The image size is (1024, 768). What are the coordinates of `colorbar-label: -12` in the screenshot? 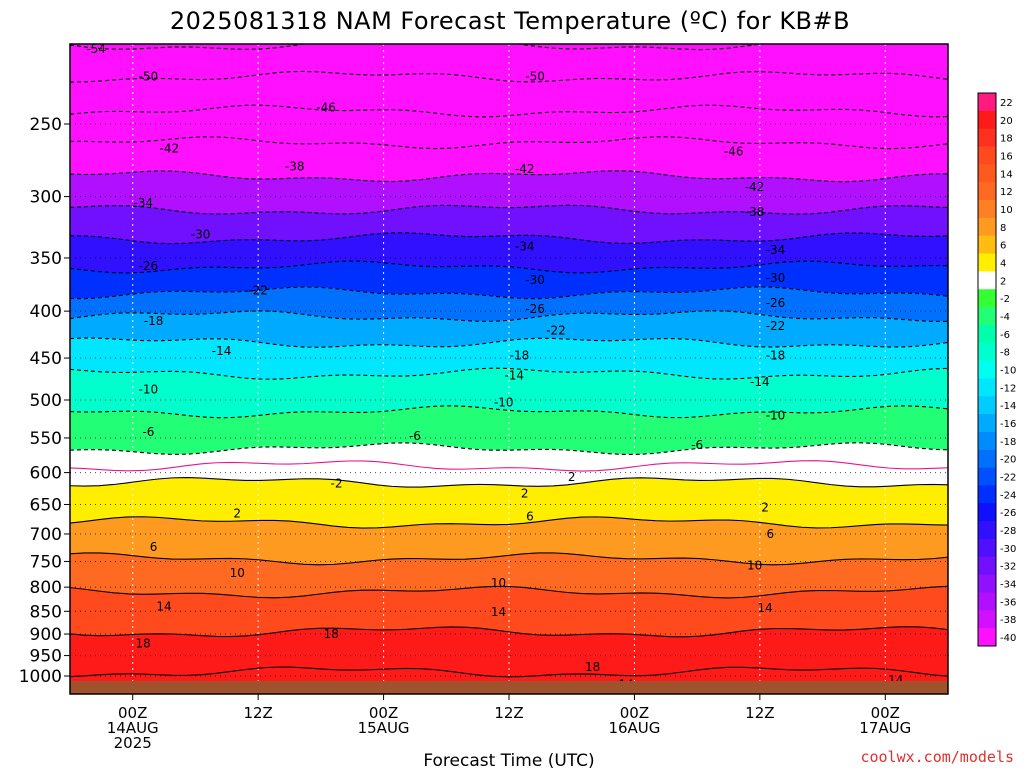 It's located at (1008, 388).